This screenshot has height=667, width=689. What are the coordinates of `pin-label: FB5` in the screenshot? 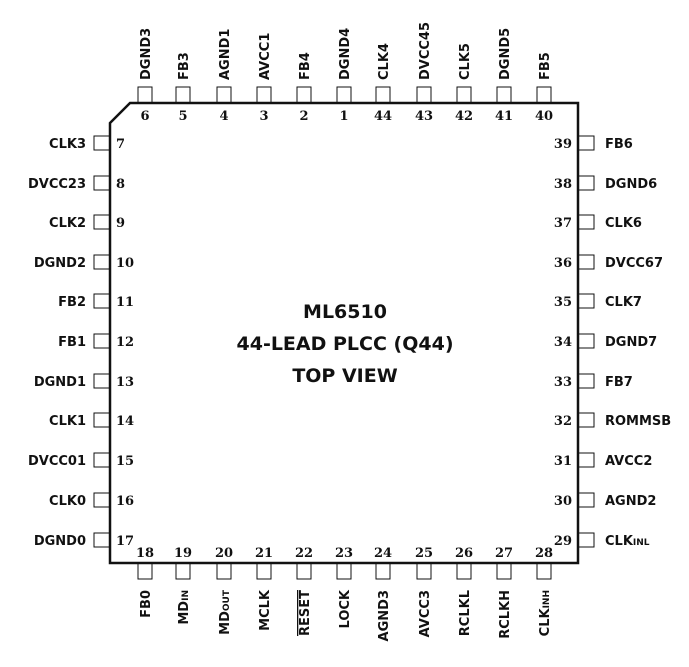 It's located at (545, 66).